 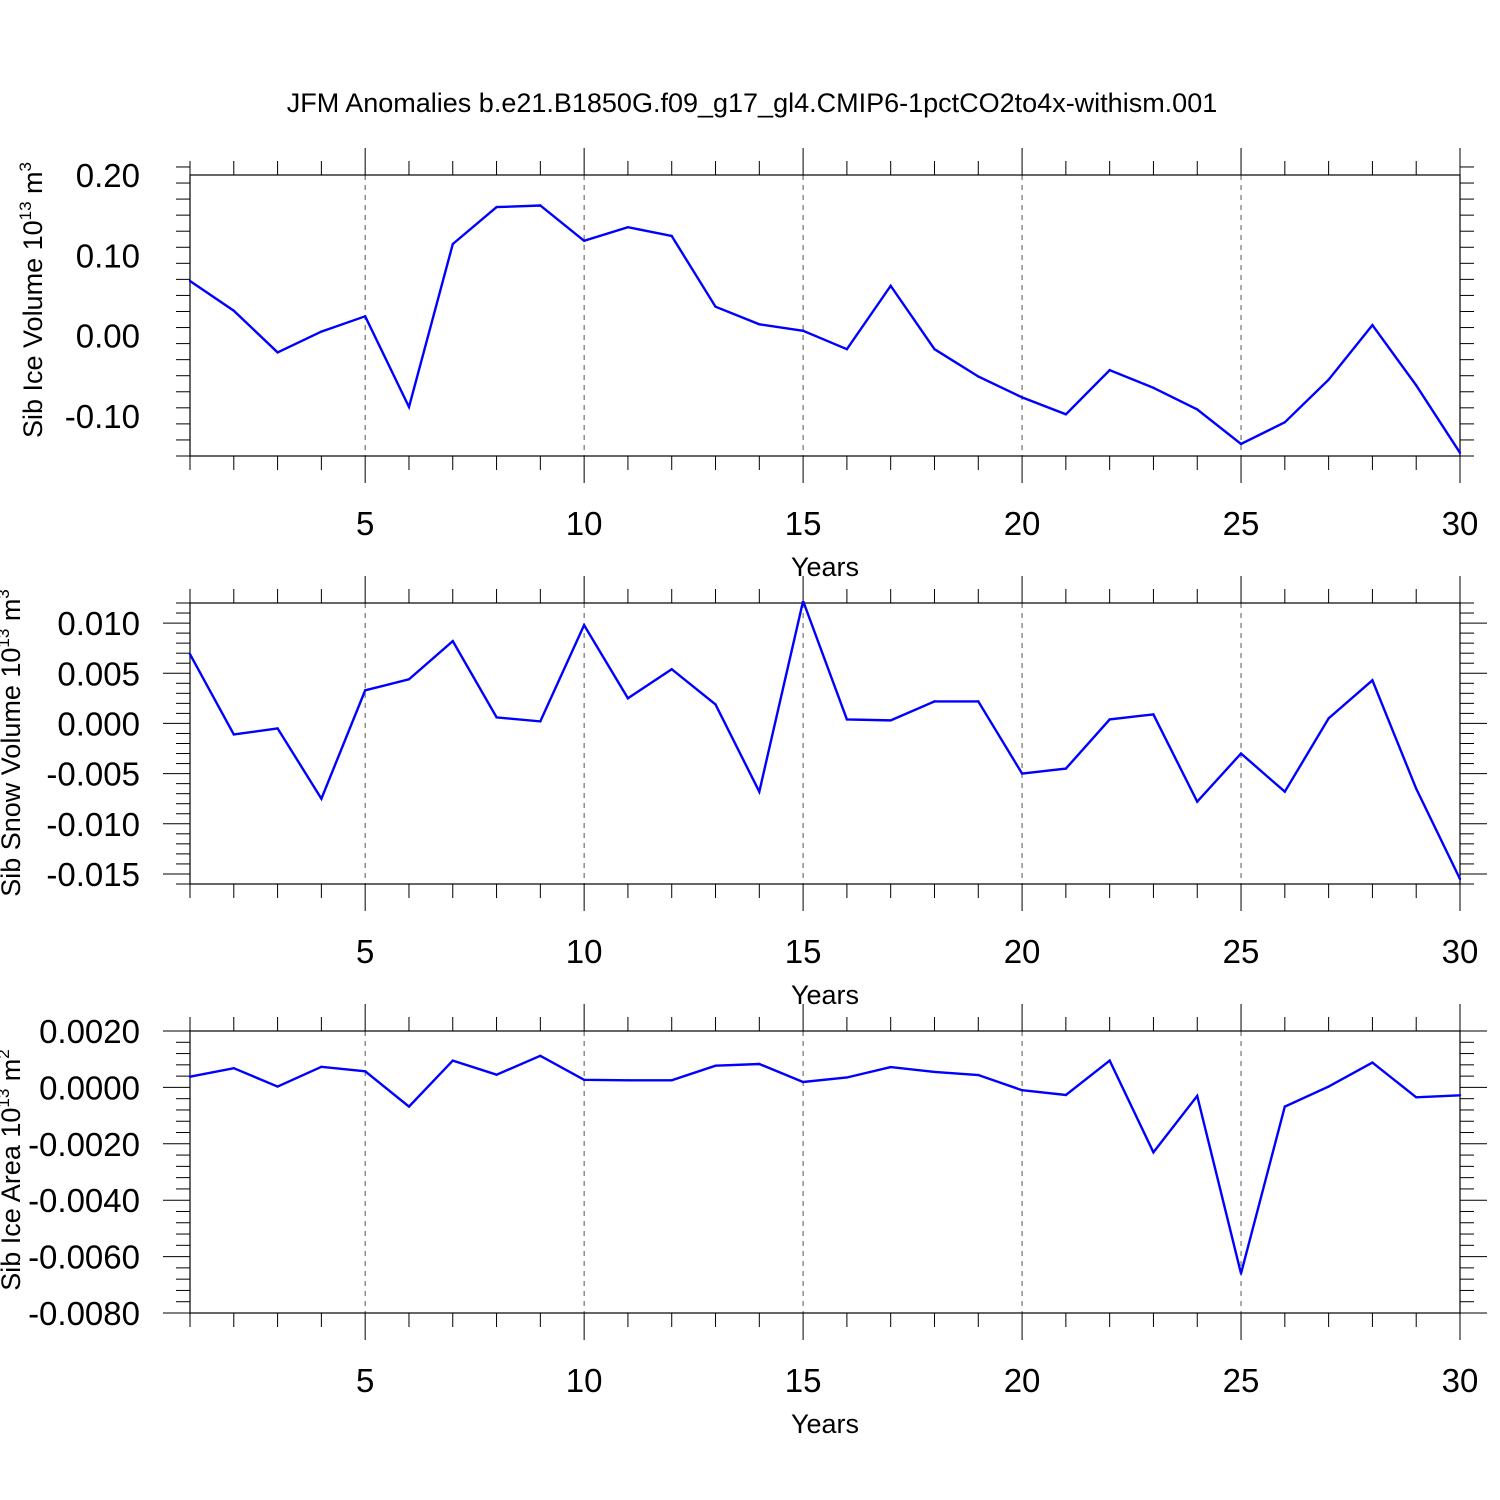 I want to click on y-tick-label: -0.10, so click(x=102, y=416).